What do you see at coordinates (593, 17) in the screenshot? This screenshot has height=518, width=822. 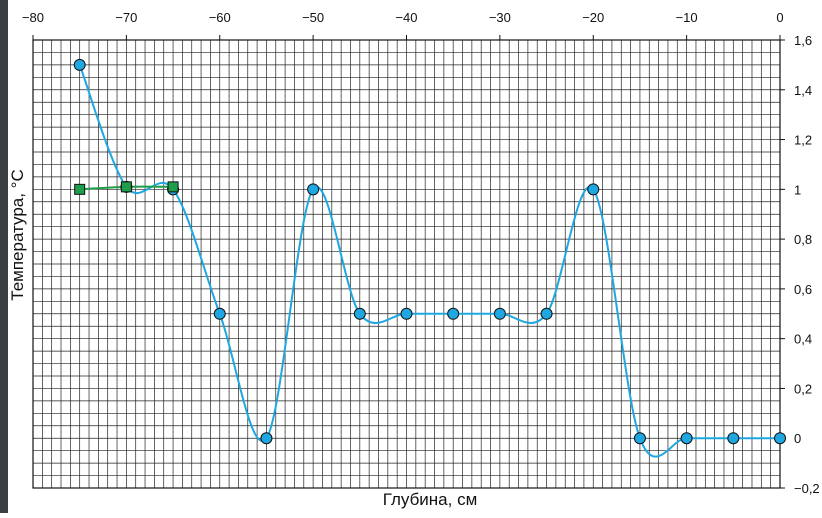 I see `x-tick-label: −20` at bounding box center [593, 17].